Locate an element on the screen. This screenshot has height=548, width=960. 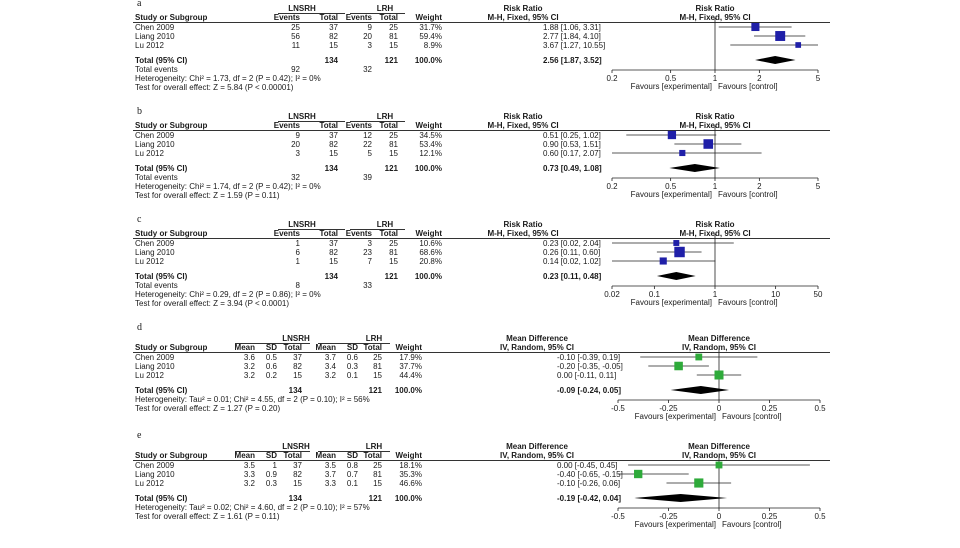
plot-title: Mean Difference is located at coordinates (719, 338).